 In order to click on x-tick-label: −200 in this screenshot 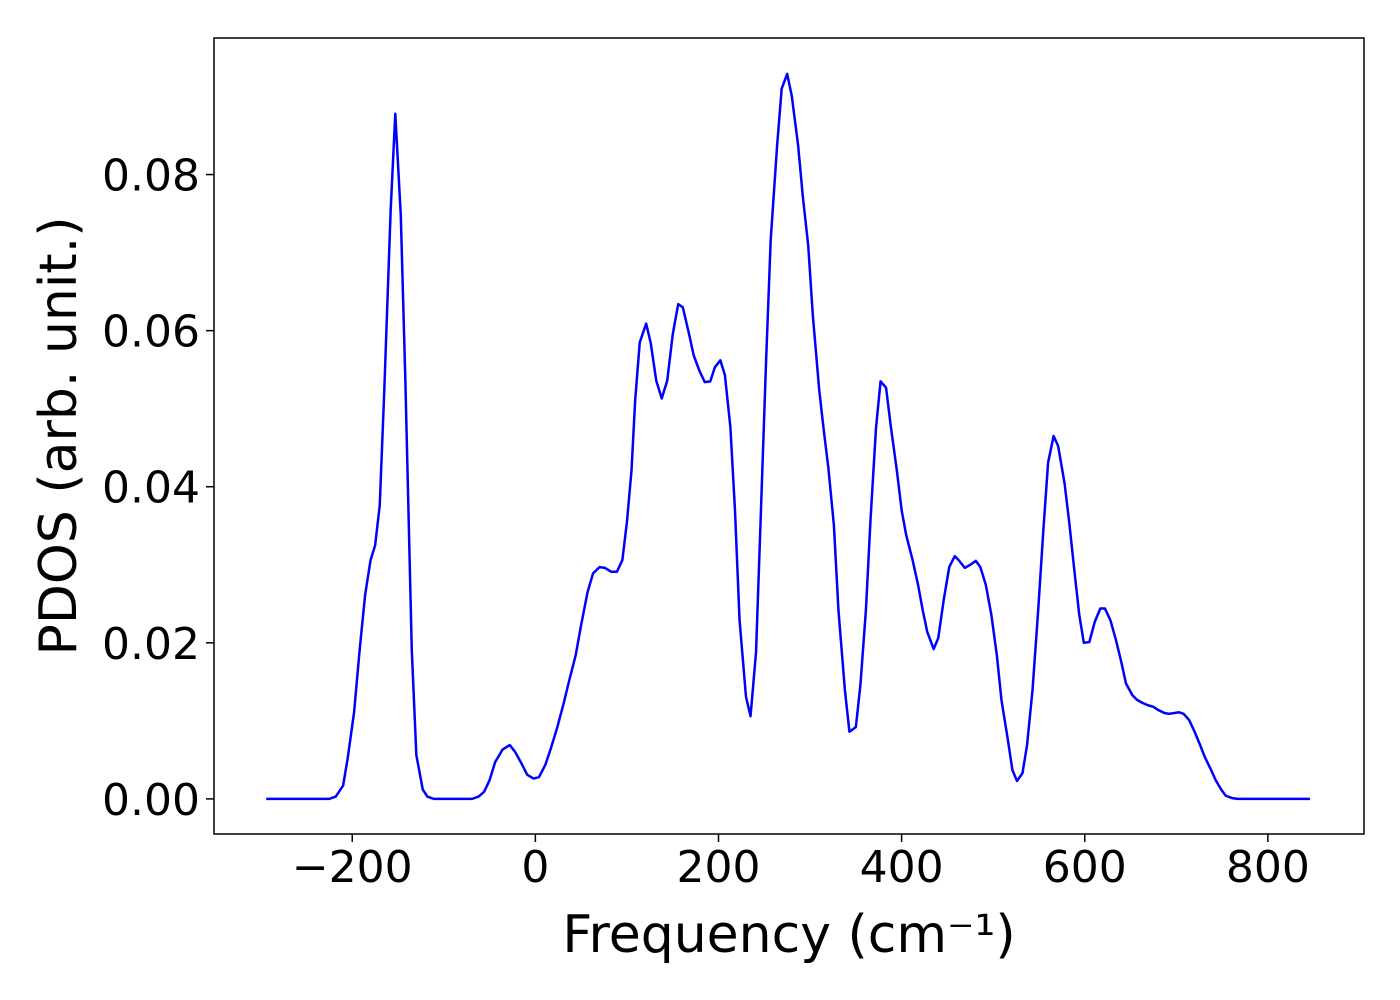, I will do `click(352, 867)`.